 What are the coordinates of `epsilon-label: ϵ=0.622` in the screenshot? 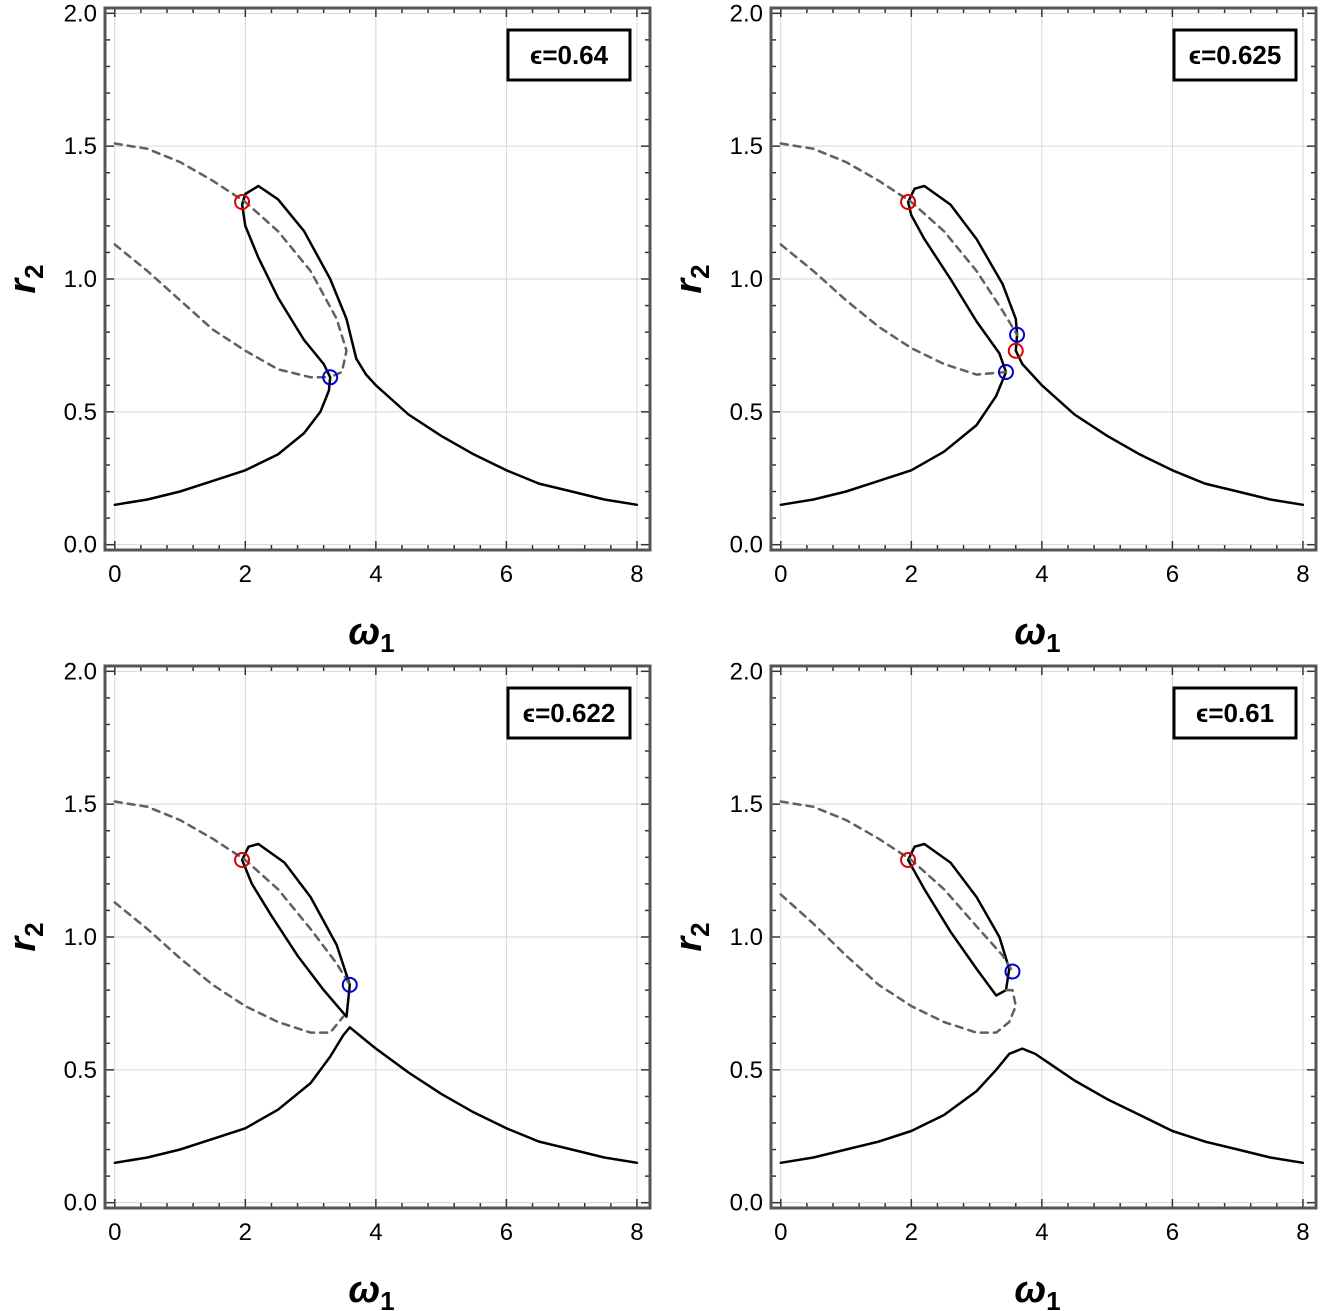 It's located at (569, 713).